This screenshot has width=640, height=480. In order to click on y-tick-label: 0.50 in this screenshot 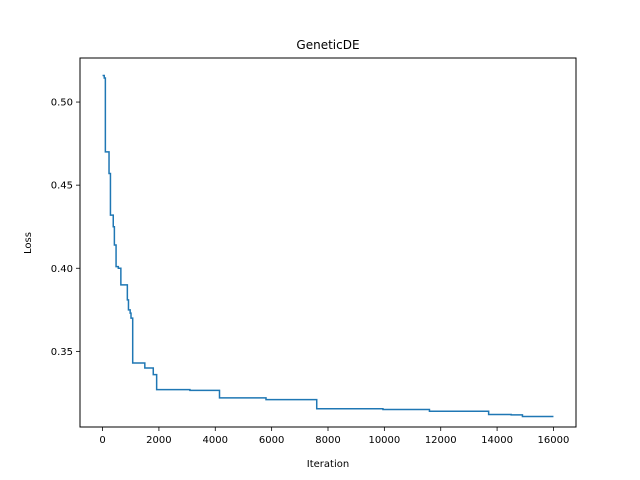, I will do `click(62, 103)`.